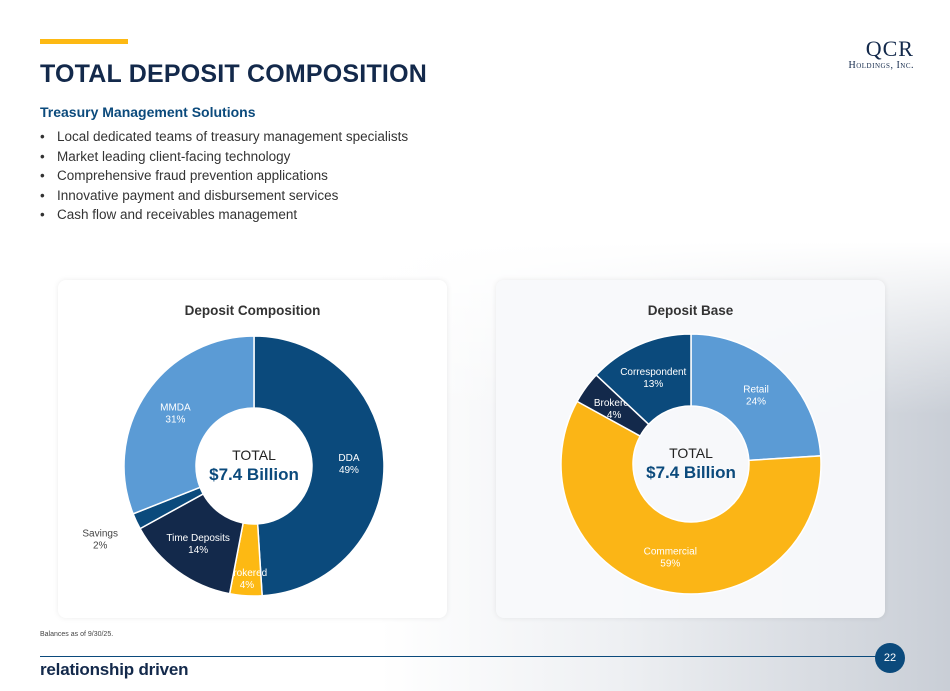 The width and height of the screenshot is (950, 691). What do you see at coordinates (189, 425) in the screenshot?
I see `slice-mmda` at bounding box center [189, 425].